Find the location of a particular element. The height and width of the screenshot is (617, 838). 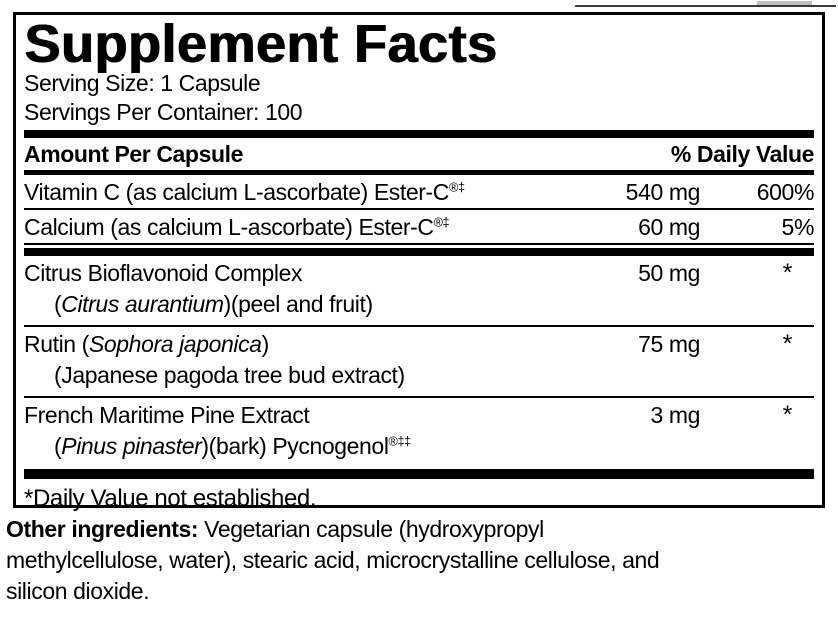

trademark-symbols: ®‡‡ is located at coordinates (400, 441).